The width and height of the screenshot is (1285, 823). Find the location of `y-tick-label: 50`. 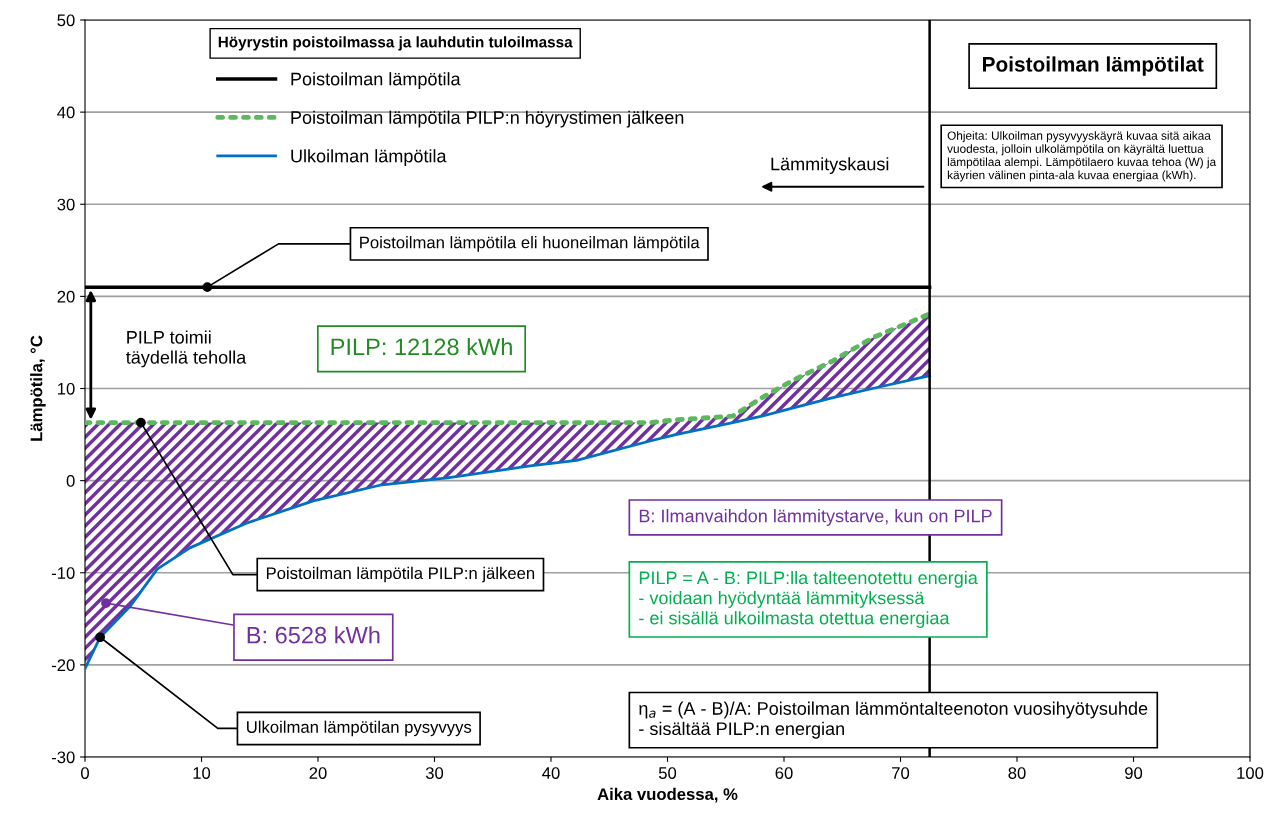

y-tick-label: 50 is located at coordinates (66, 20).